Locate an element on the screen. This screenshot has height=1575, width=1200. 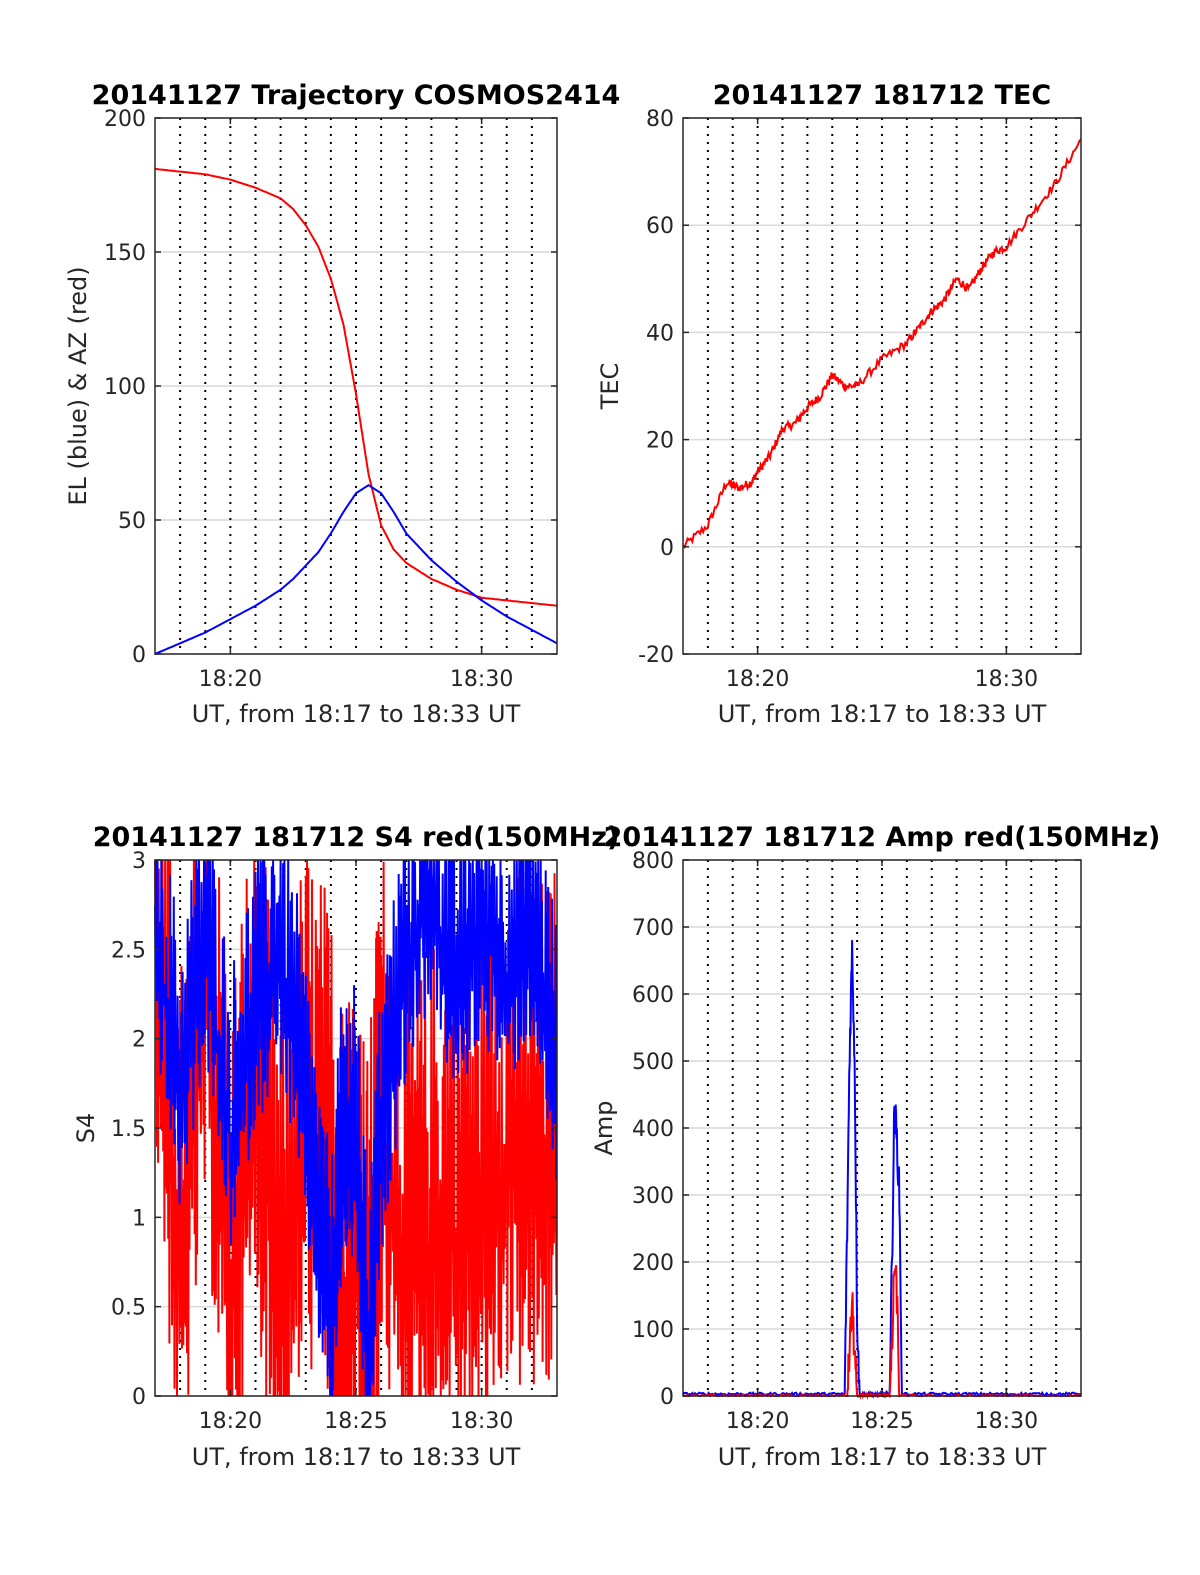
axes-box is located at coordinates (882, 386).